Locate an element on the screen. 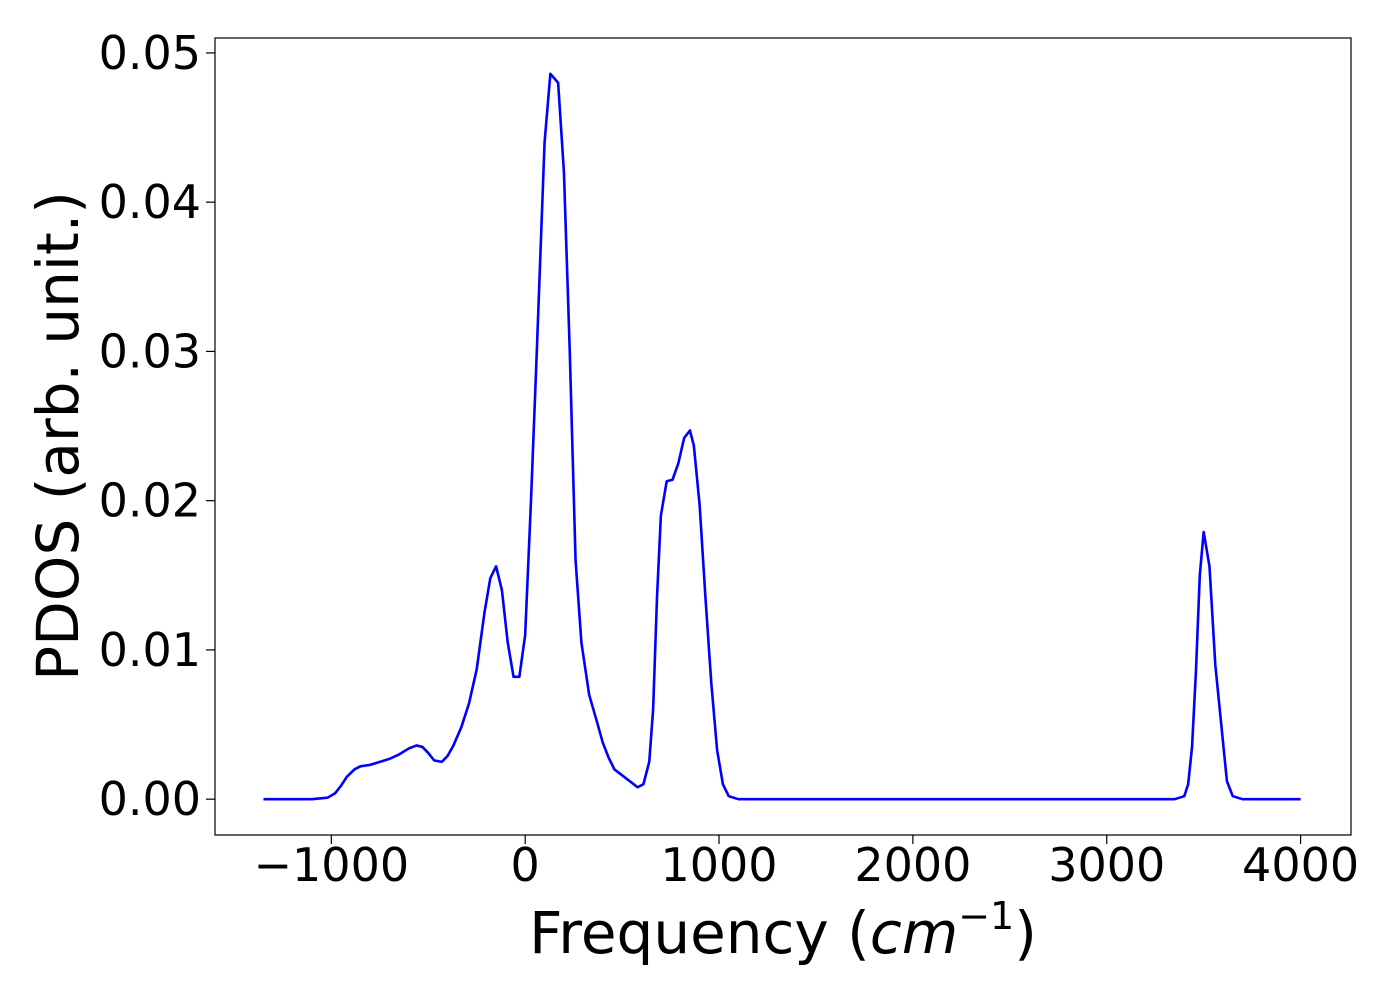 This screenshot has height=1000, width=1400. x-tick-label: 0 is located at coordinates (525, 865).